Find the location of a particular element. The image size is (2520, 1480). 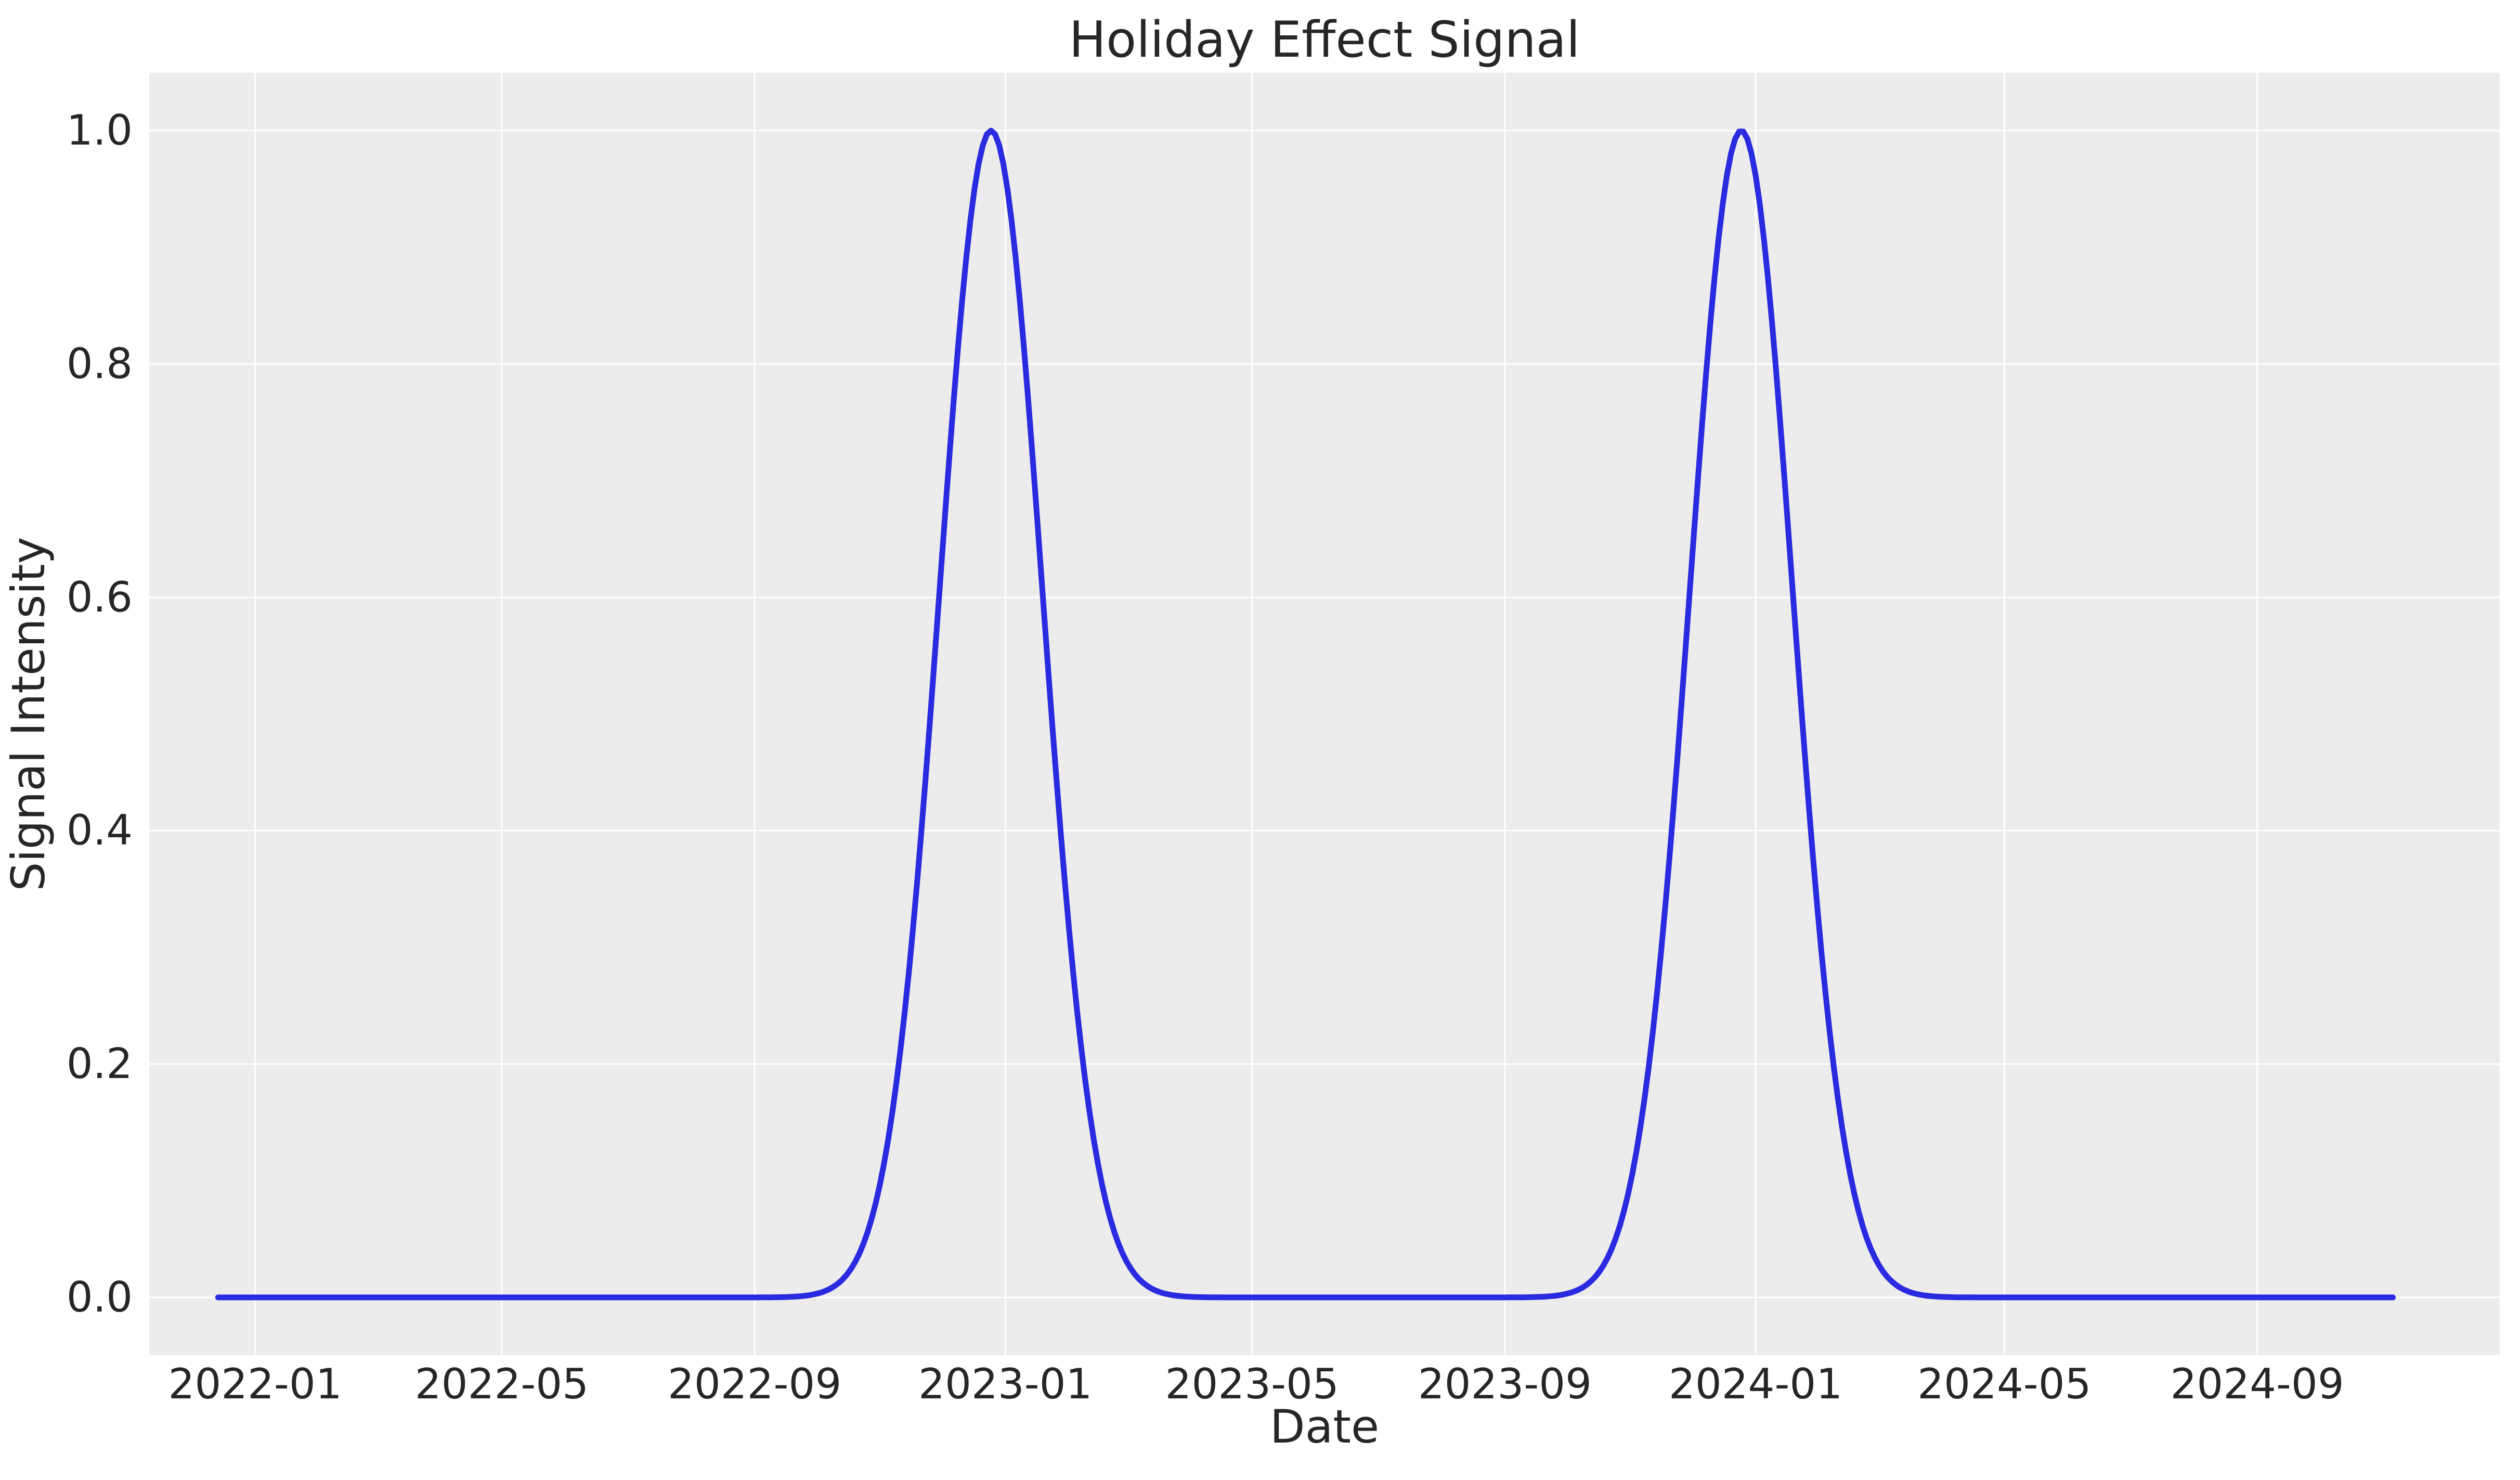

y-tick-label: 0.2 is located at coordinates (99, 1064).